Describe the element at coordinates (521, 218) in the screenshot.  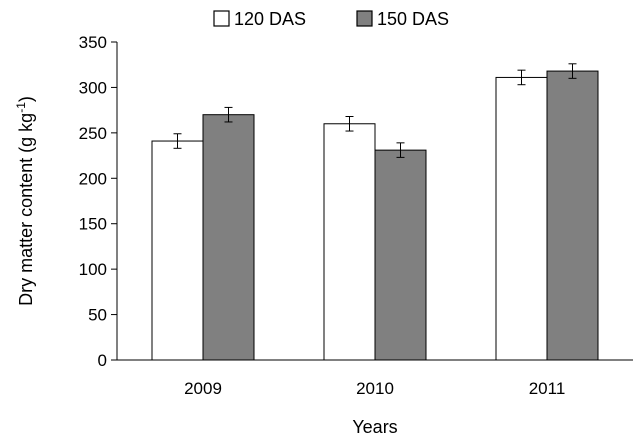
I see `bar-2011-120-das` at that location.